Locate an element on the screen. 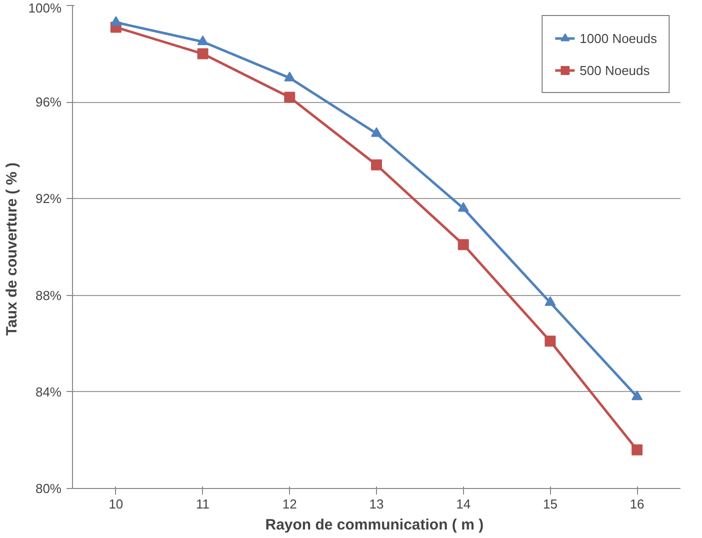  x-tick-label: 13 is located at coordinates (376, 504).